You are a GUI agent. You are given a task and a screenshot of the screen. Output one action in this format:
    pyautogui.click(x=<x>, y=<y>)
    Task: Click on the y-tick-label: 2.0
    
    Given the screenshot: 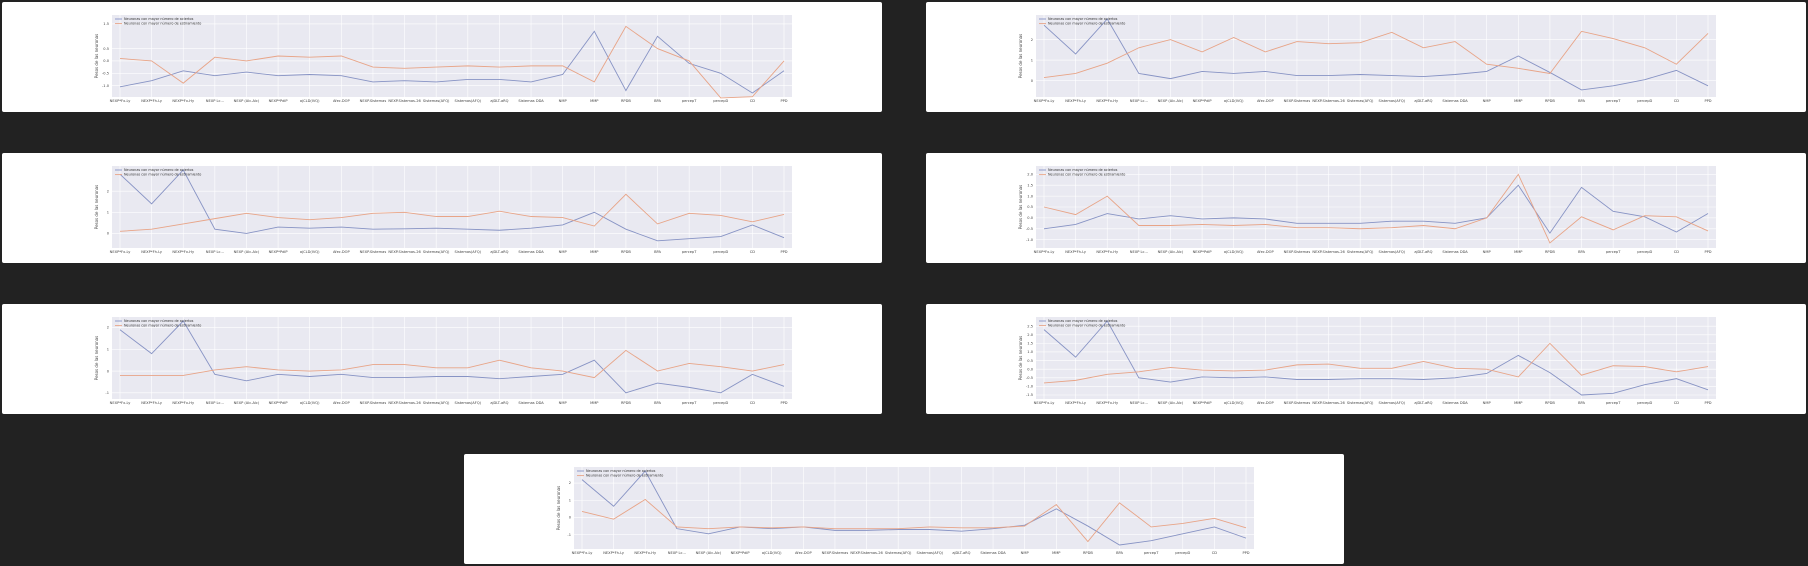 What is the action you would take?
    pyautogui.click(x=1030, y=175)
    